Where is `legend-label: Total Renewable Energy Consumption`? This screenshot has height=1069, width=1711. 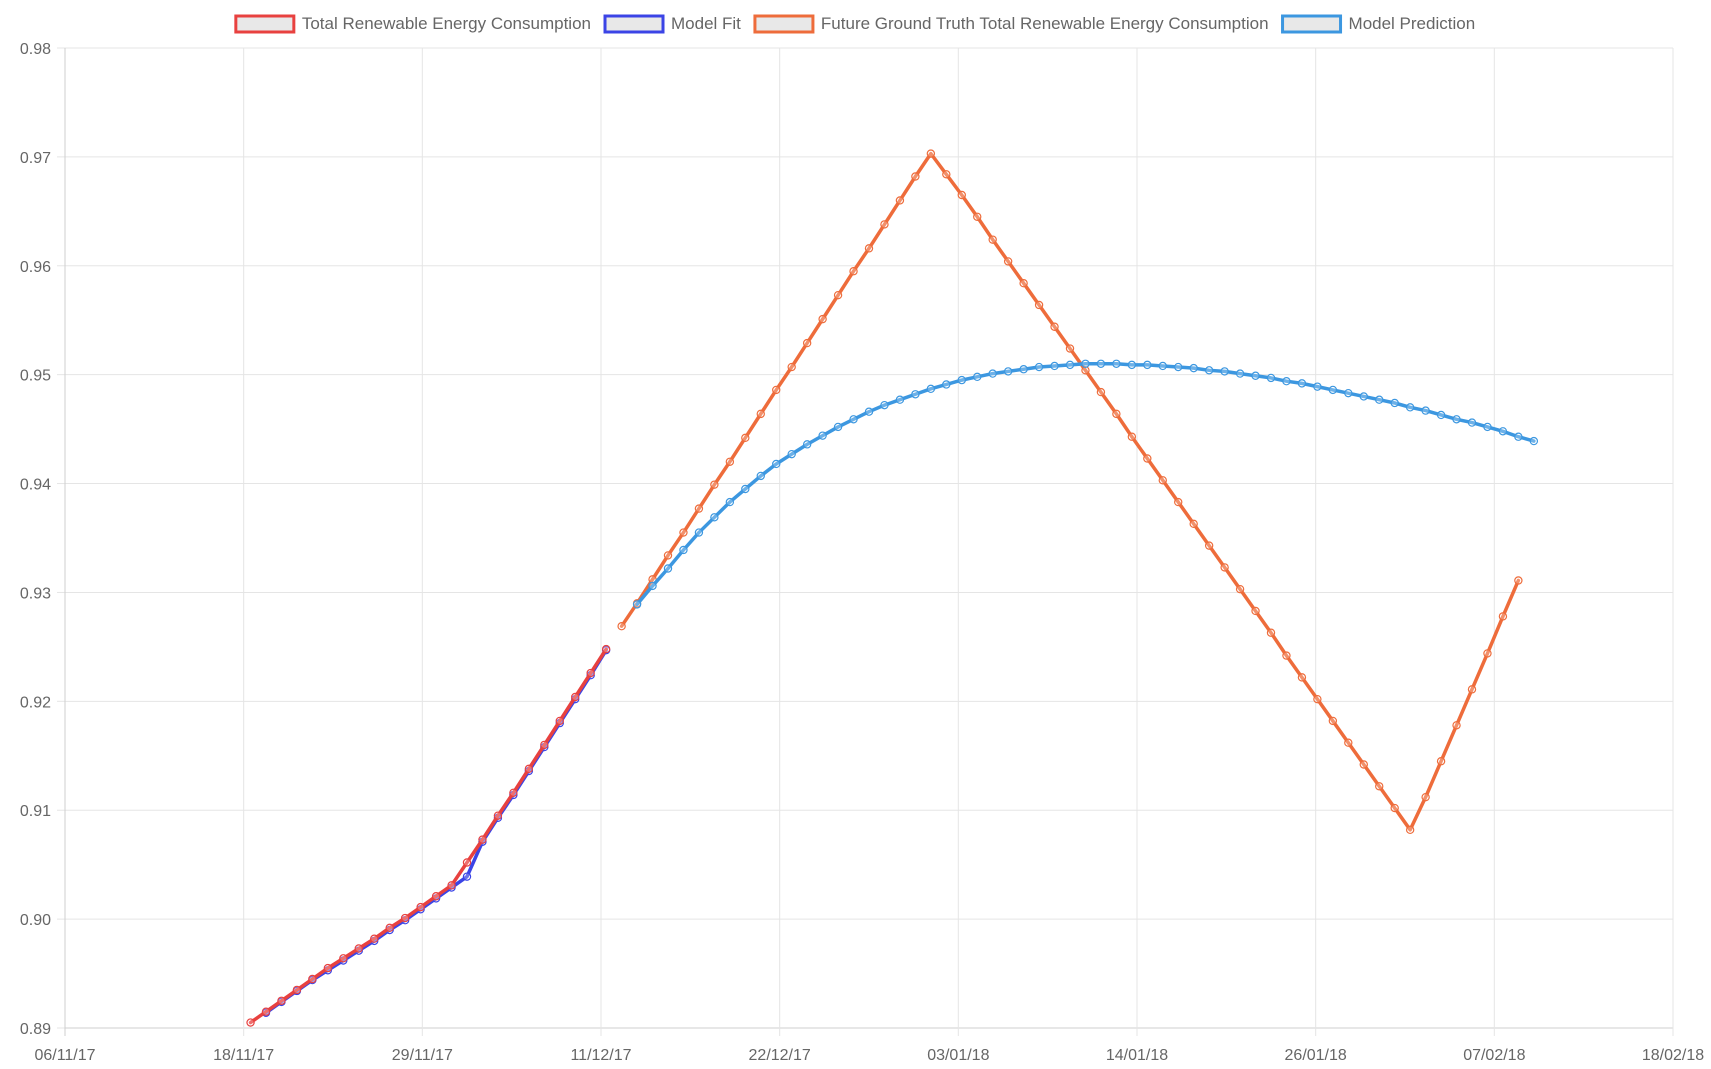 legend-label: Total Renewable Energy Consumption is located at coordinates (446, 23).